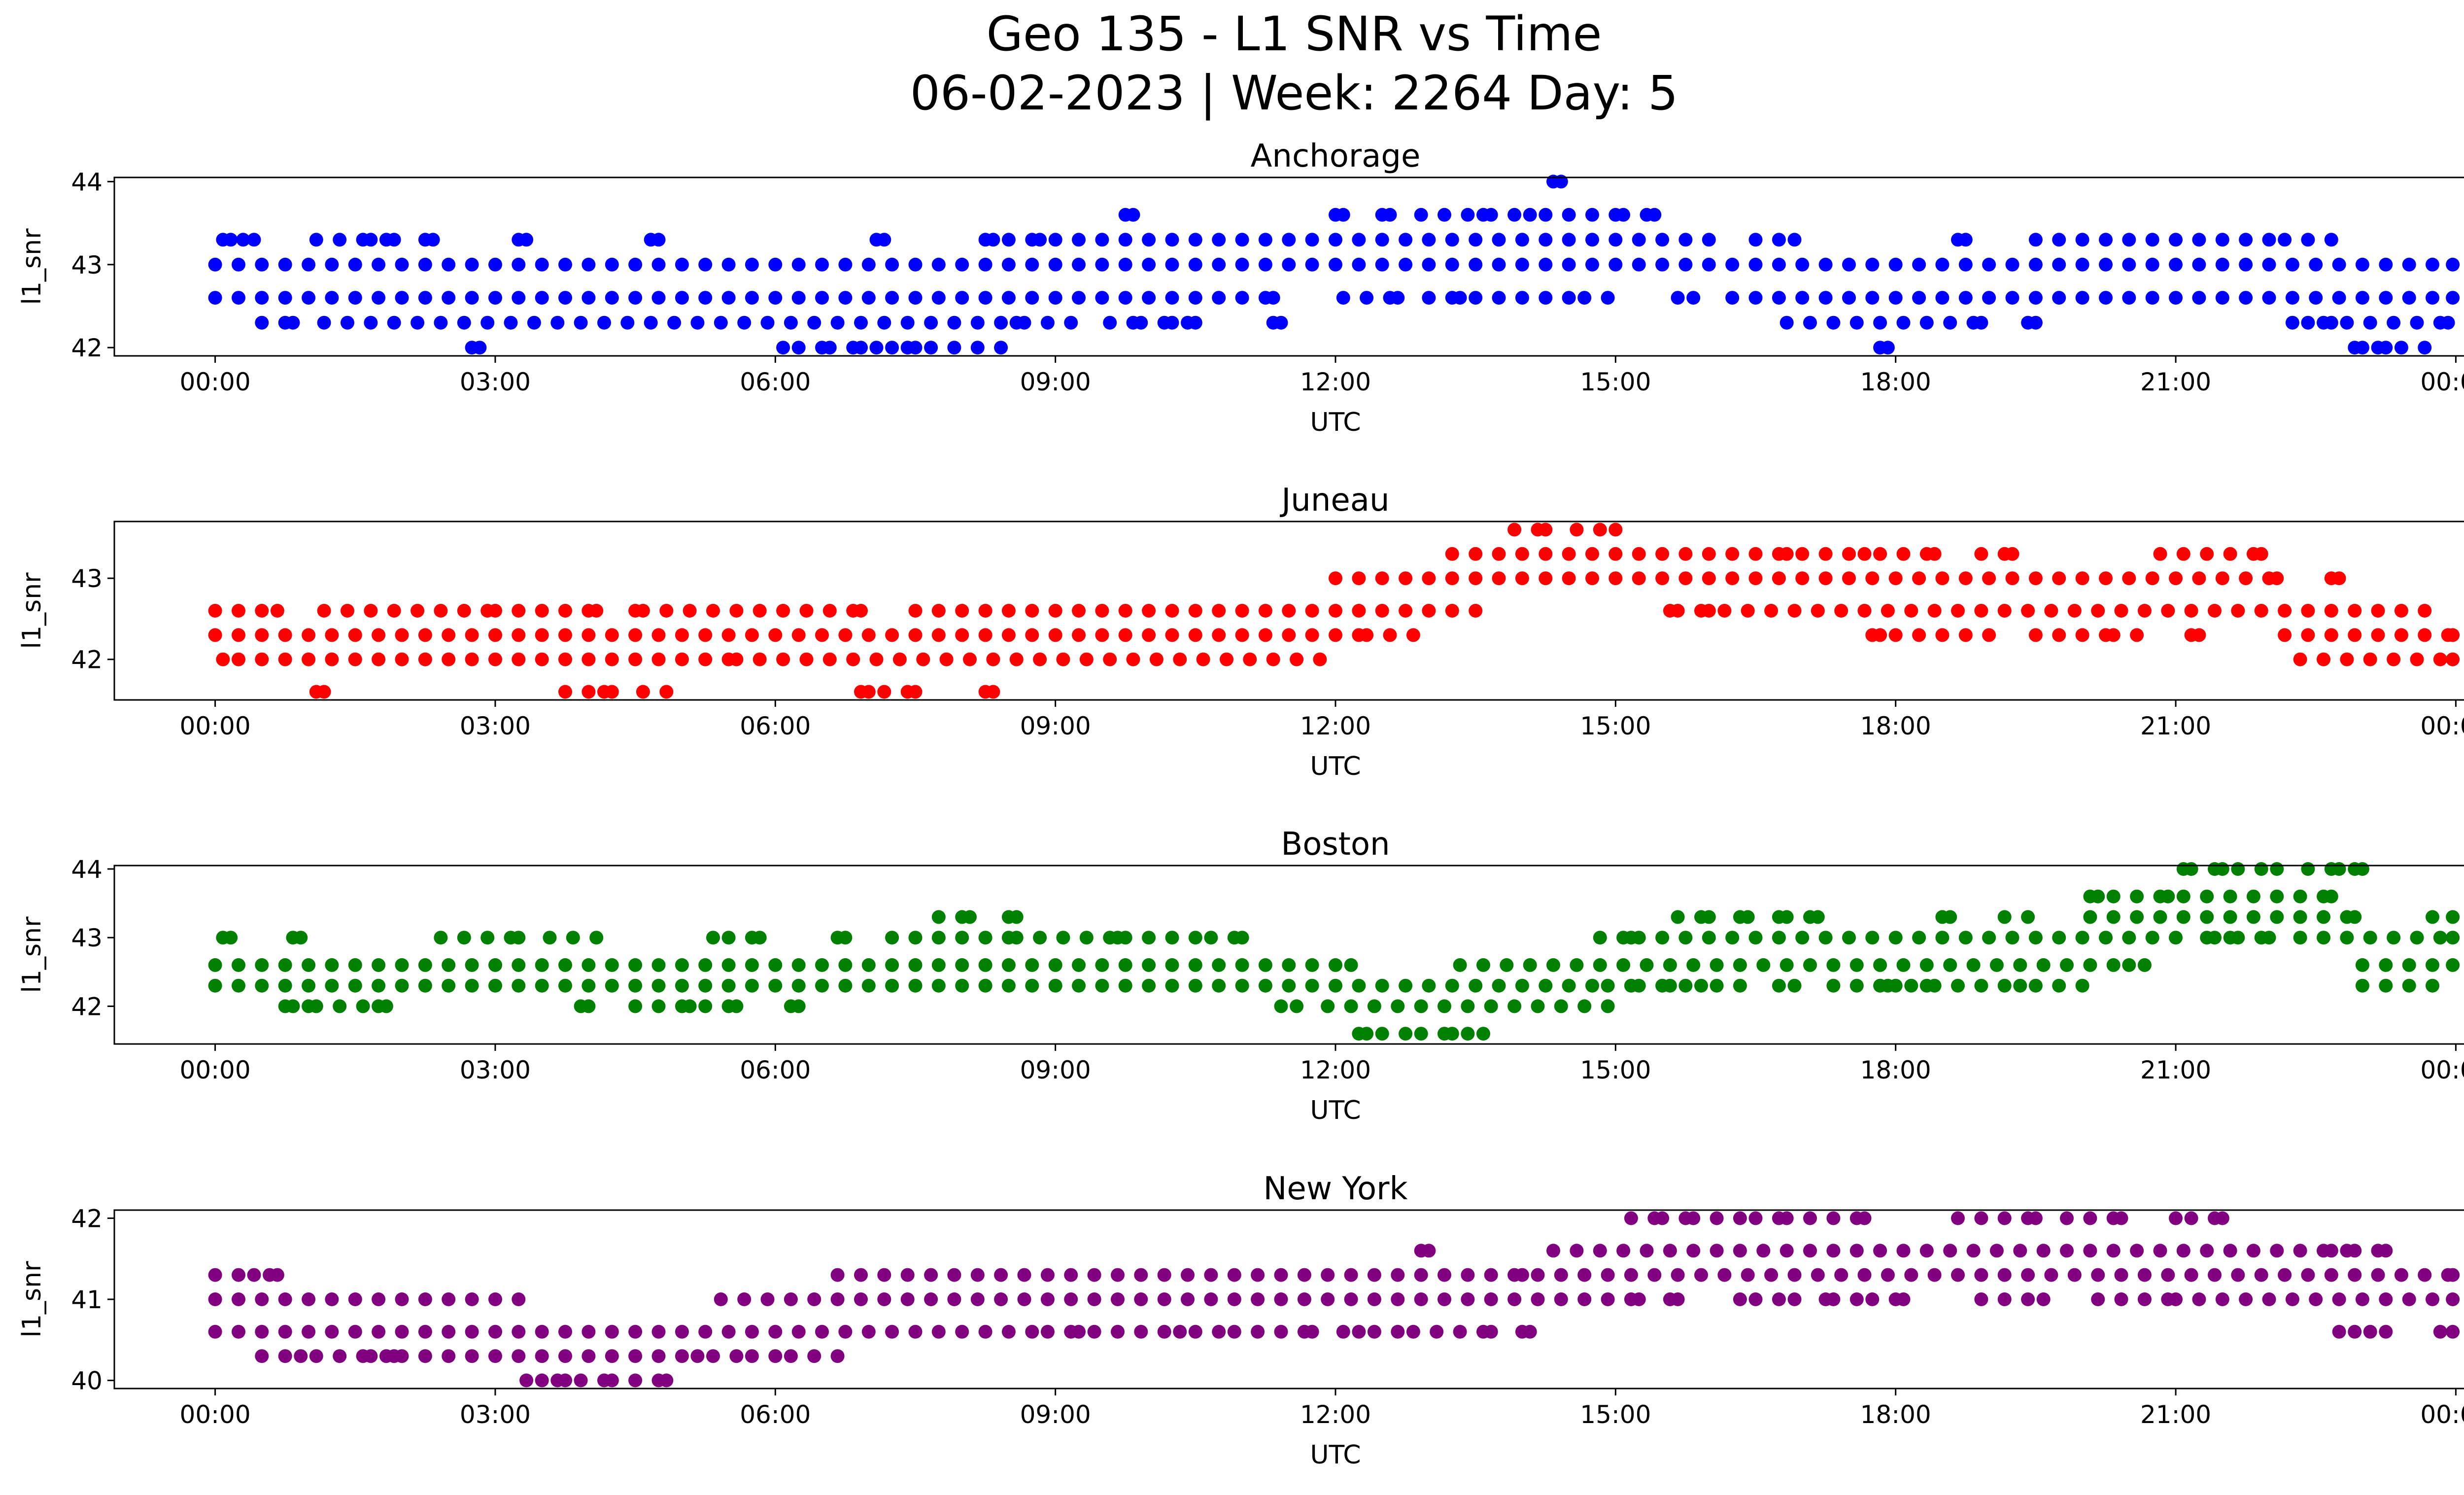  I want to click on x-tick-label: 15:00, so click(1615, 382).